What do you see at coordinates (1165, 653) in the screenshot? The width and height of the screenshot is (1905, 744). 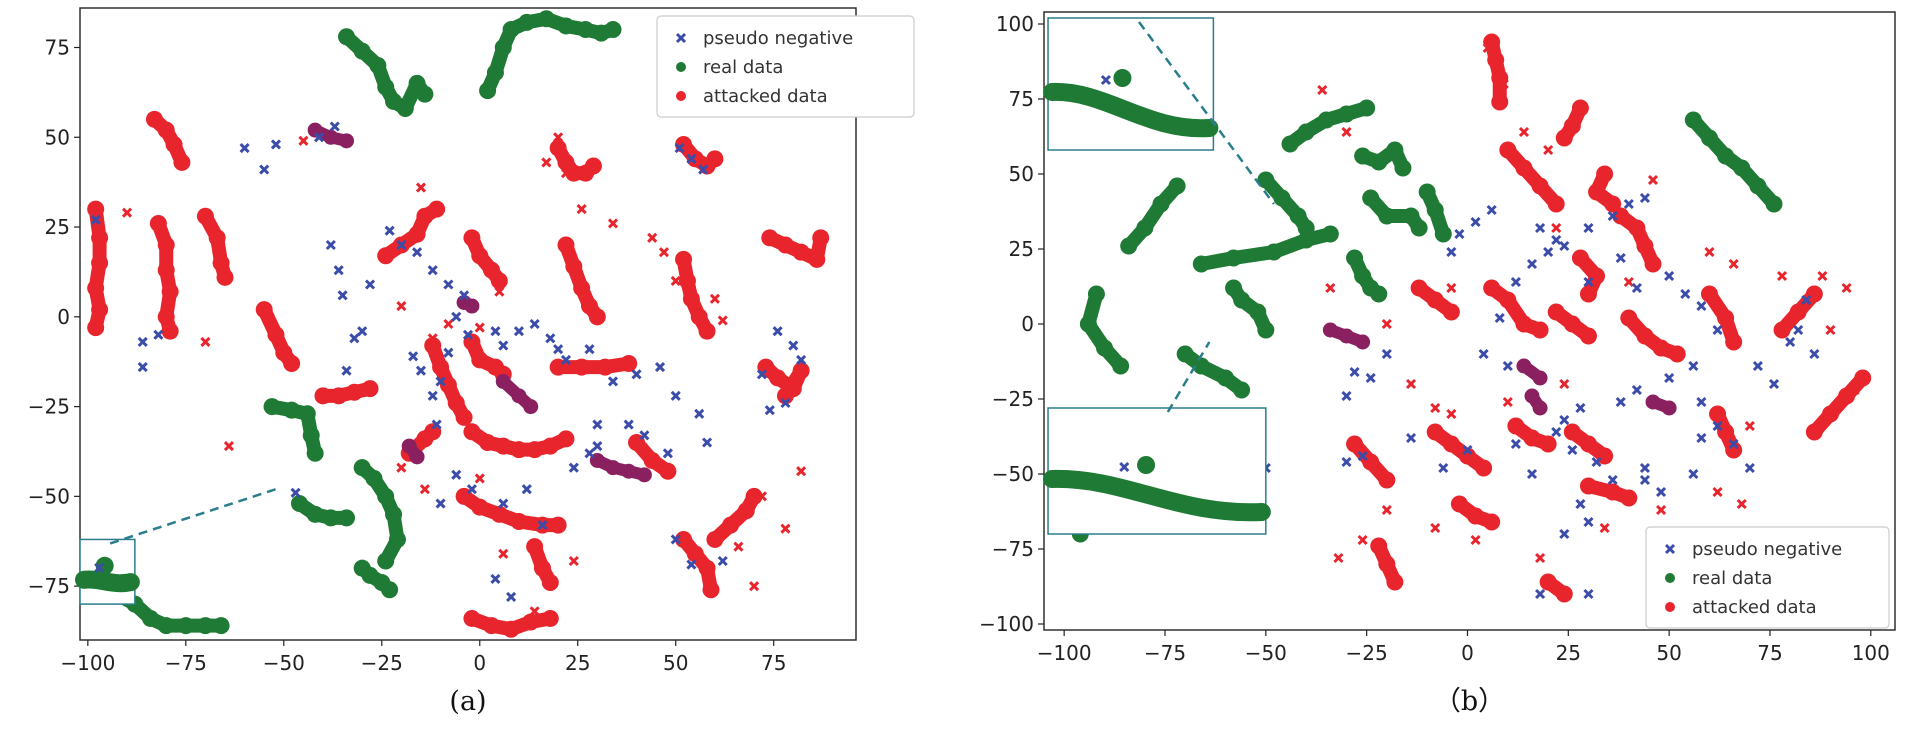 I see `x-tick-label: −75` at bounding box center [1165, 653].